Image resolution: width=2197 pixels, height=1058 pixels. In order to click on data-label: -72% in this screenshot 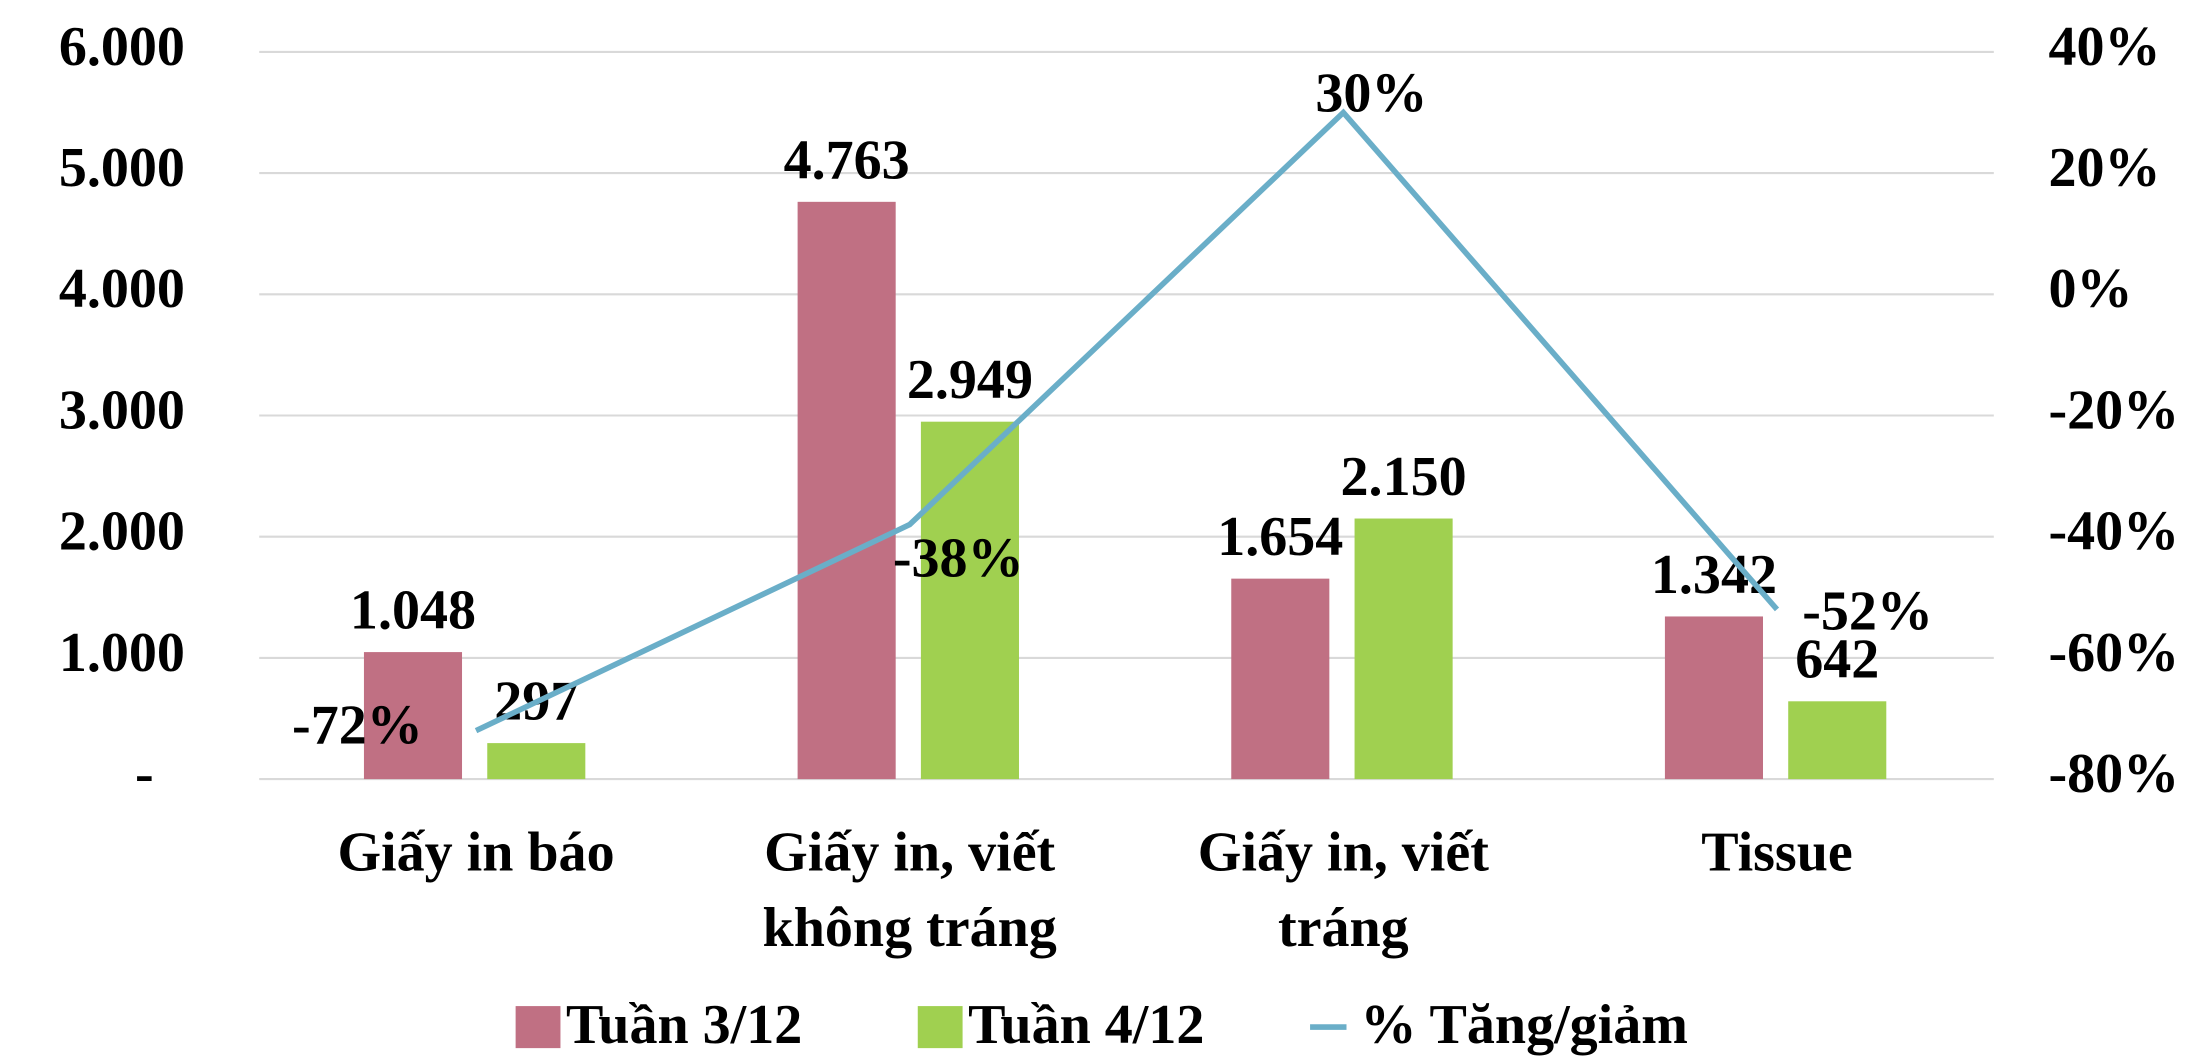, I will do `click(357, 725)`.